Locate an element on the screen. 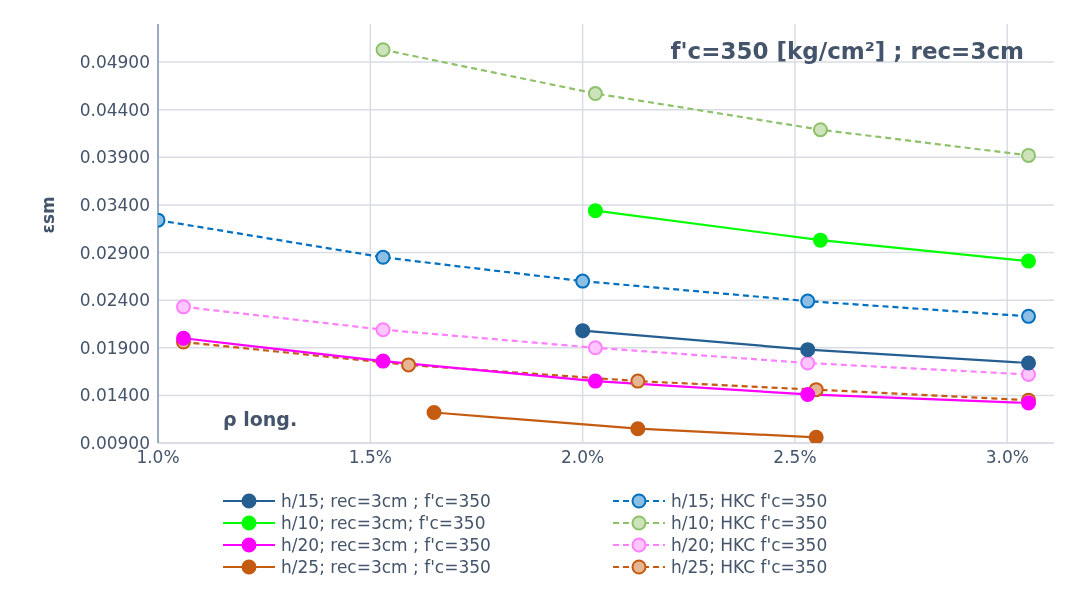 This screenshot has height=611, width=1082. legend-label: h/15; HKC f'c=350 is located at coordinates (749, 501).